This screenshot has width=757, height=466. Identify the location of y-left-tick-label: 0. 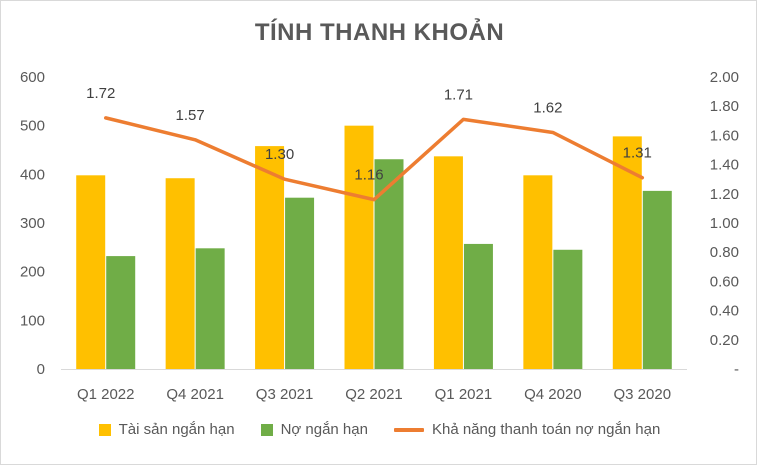
(41, 369).